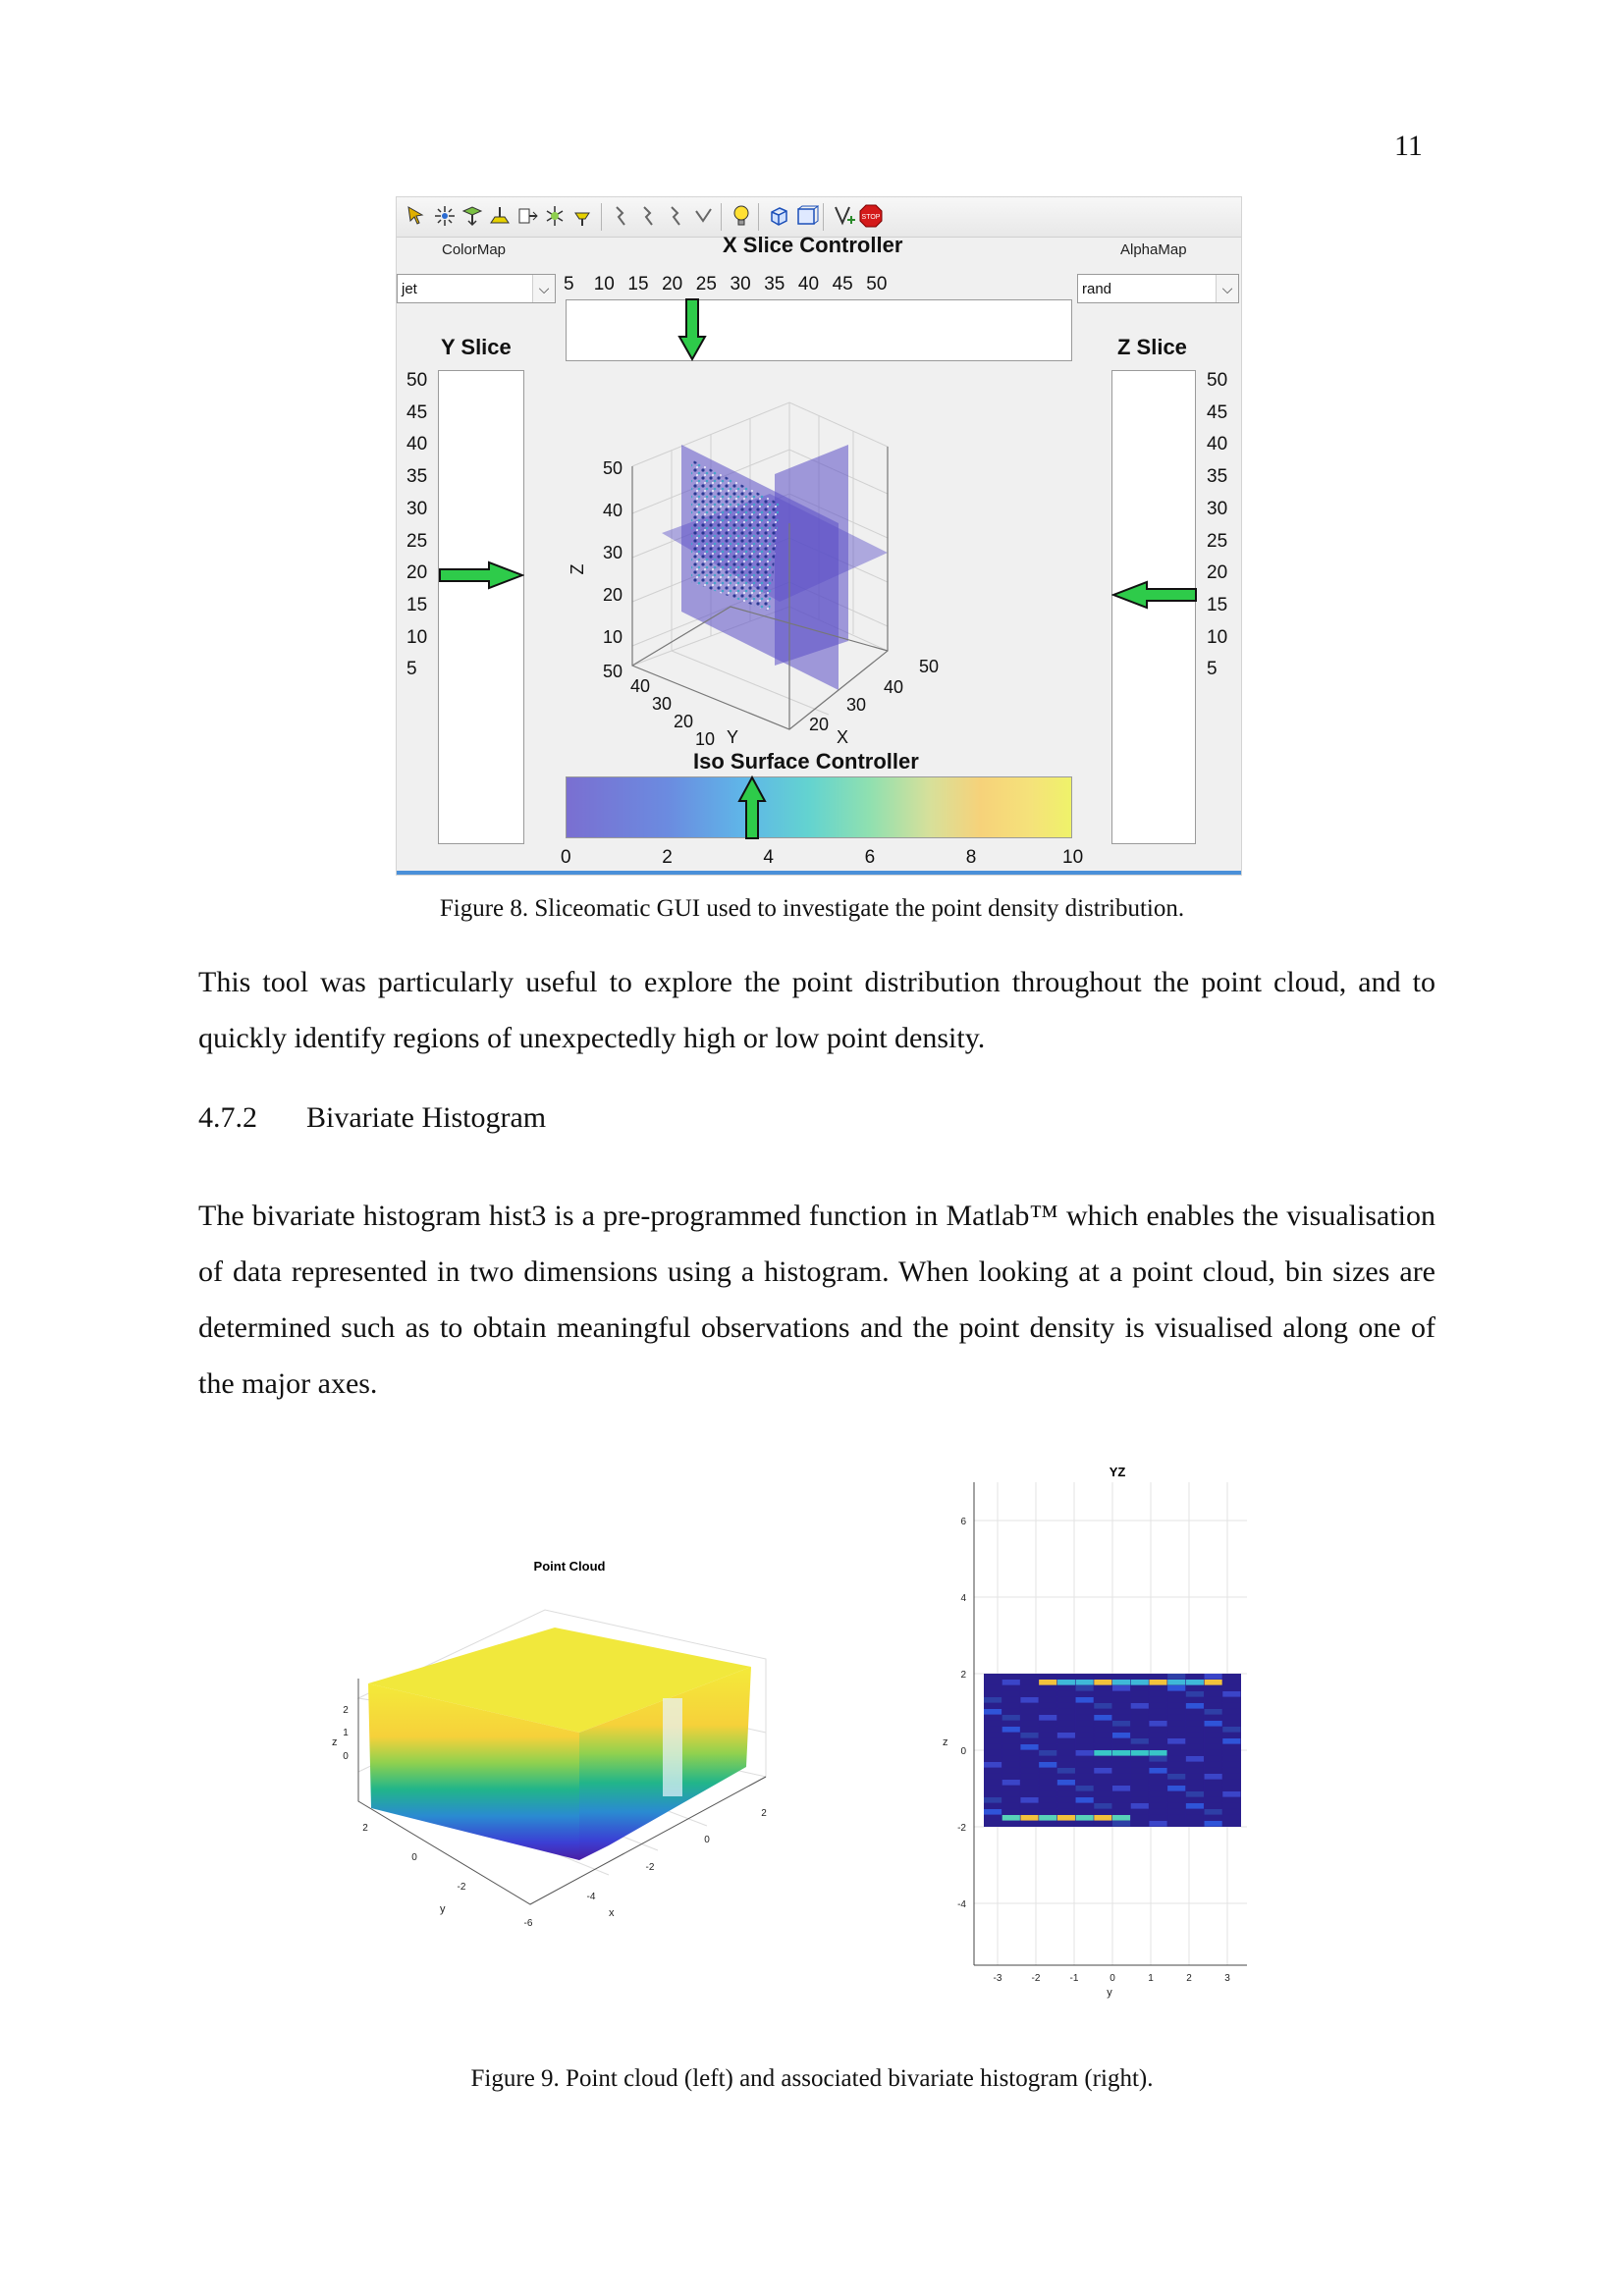 The image size is (1624, 2296). Describe the element at coordinates (672, 1747) in the screenshot. I see `cloud-gap` at that location.